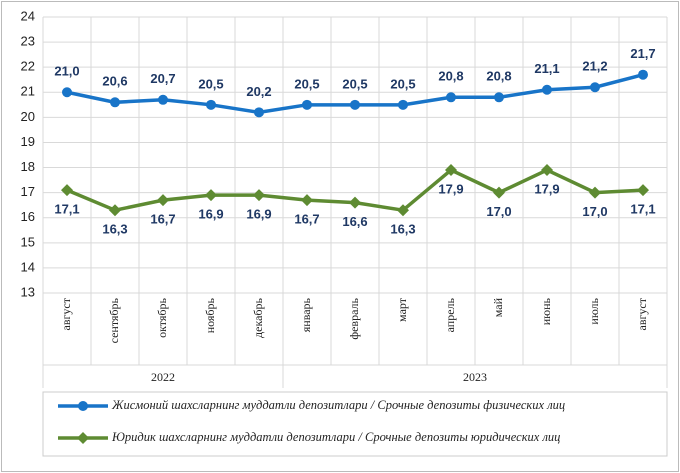 Image resolution: width=680 pixels, height=473 pixels. Describe the element at coordinates (642, 53) in the screenshot. I see `value-label: 21,7` at that location.